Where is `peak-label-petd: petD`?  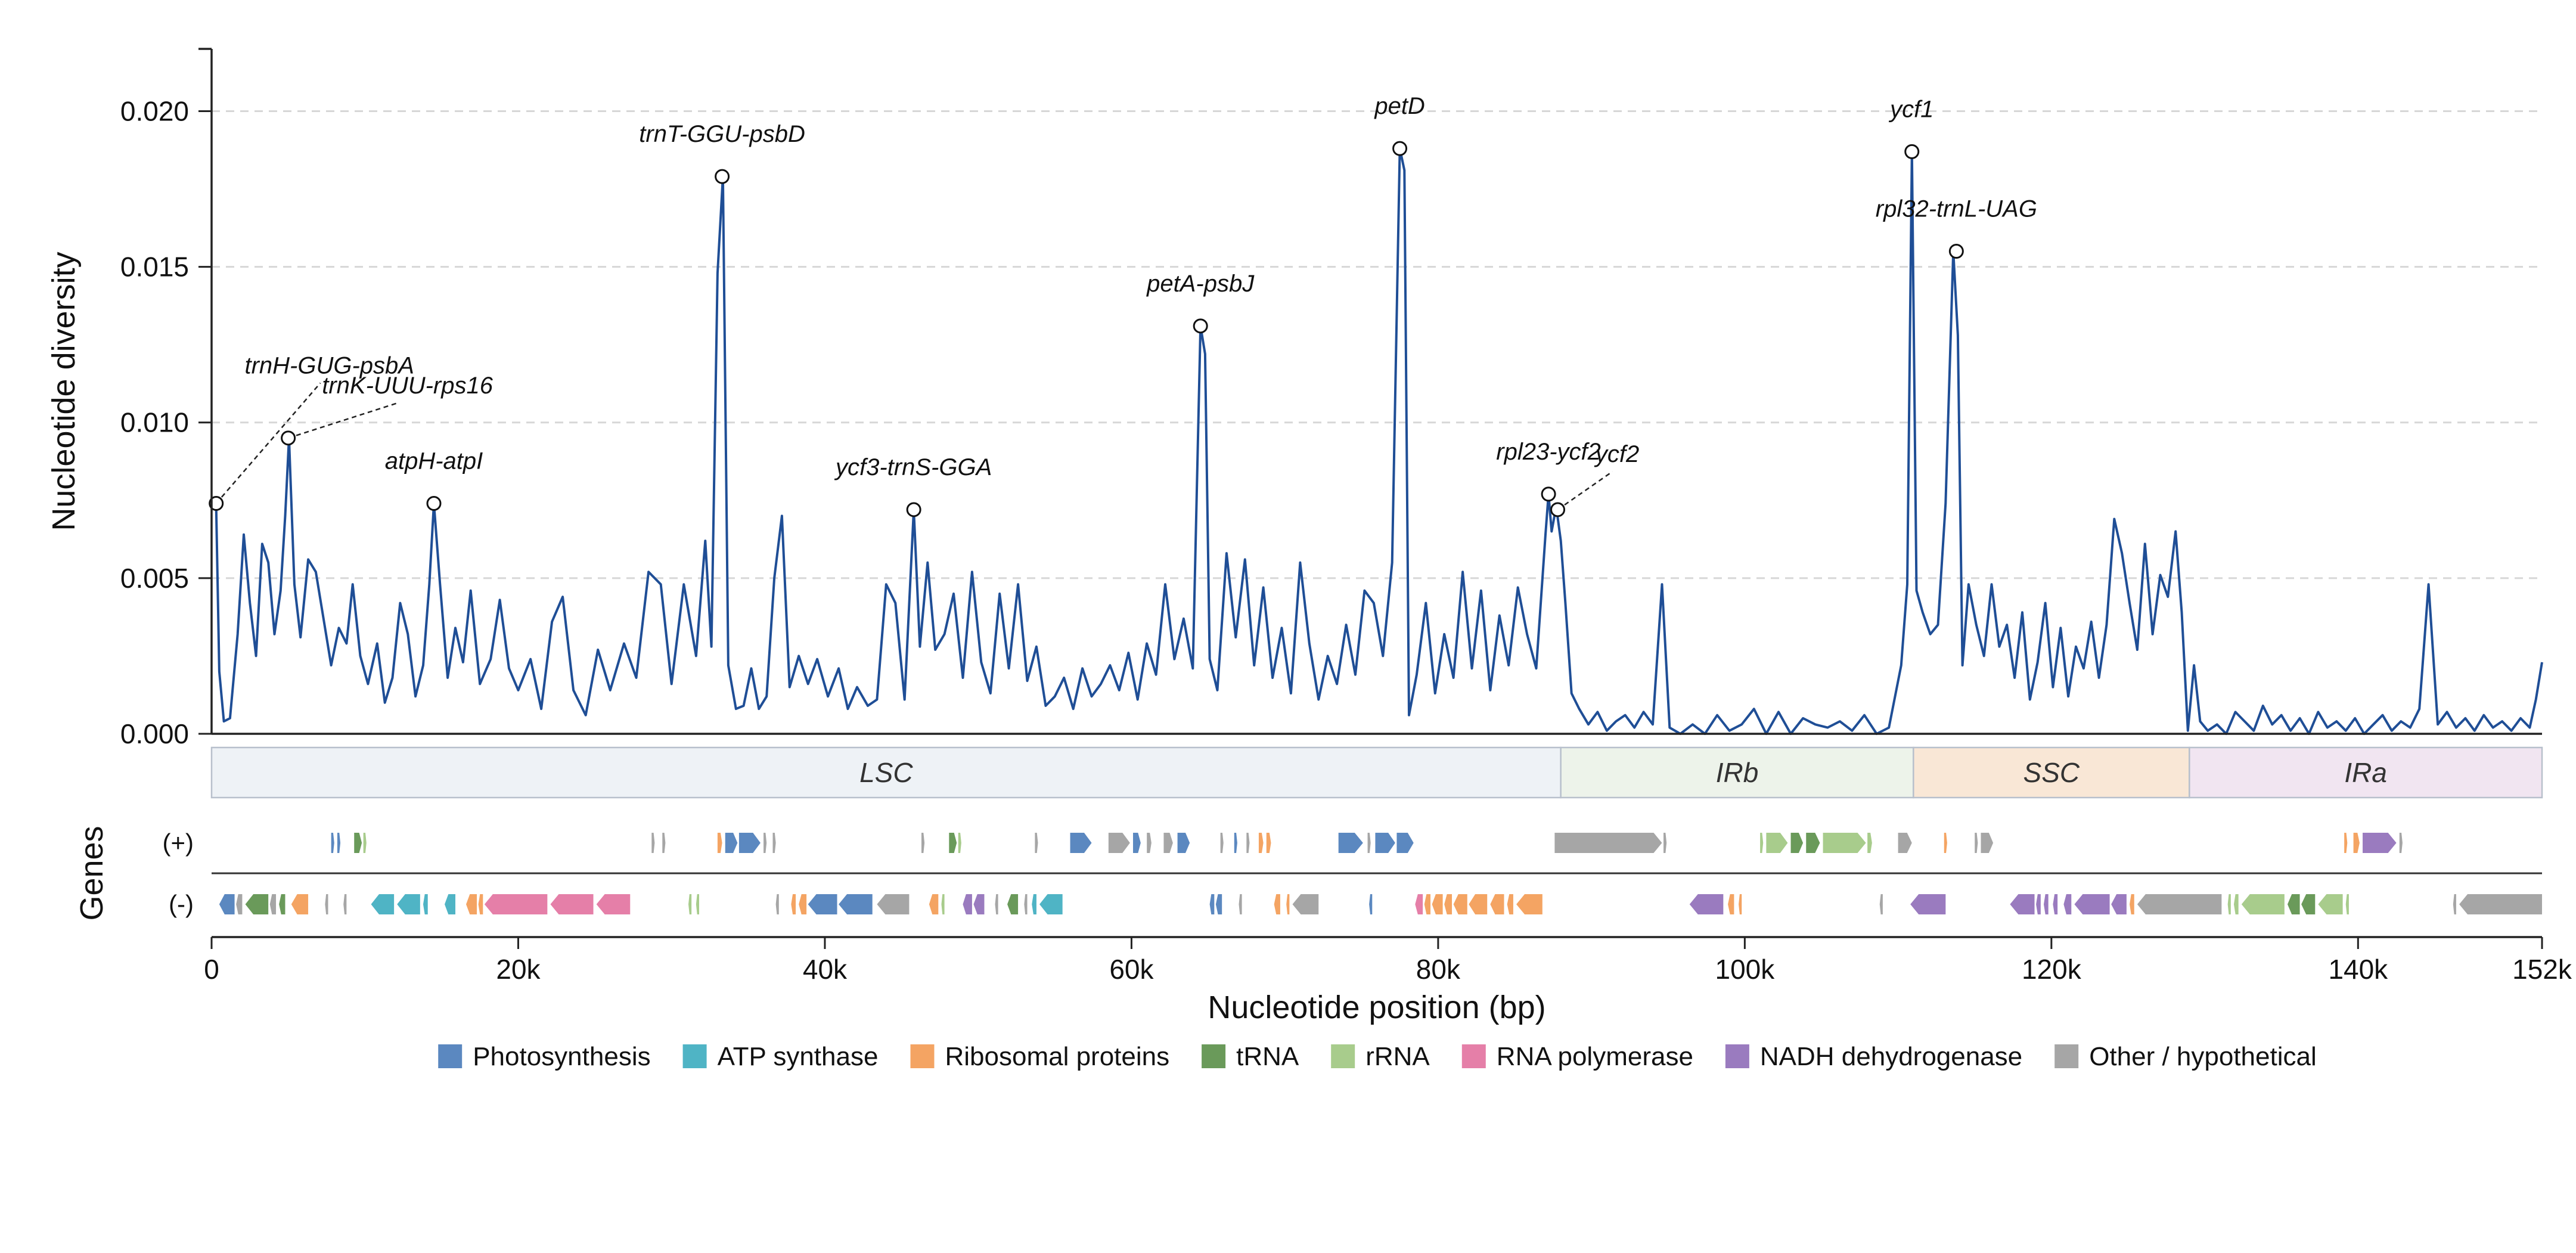 peak-label-petd: petD is located at coordinates (1400, 106).